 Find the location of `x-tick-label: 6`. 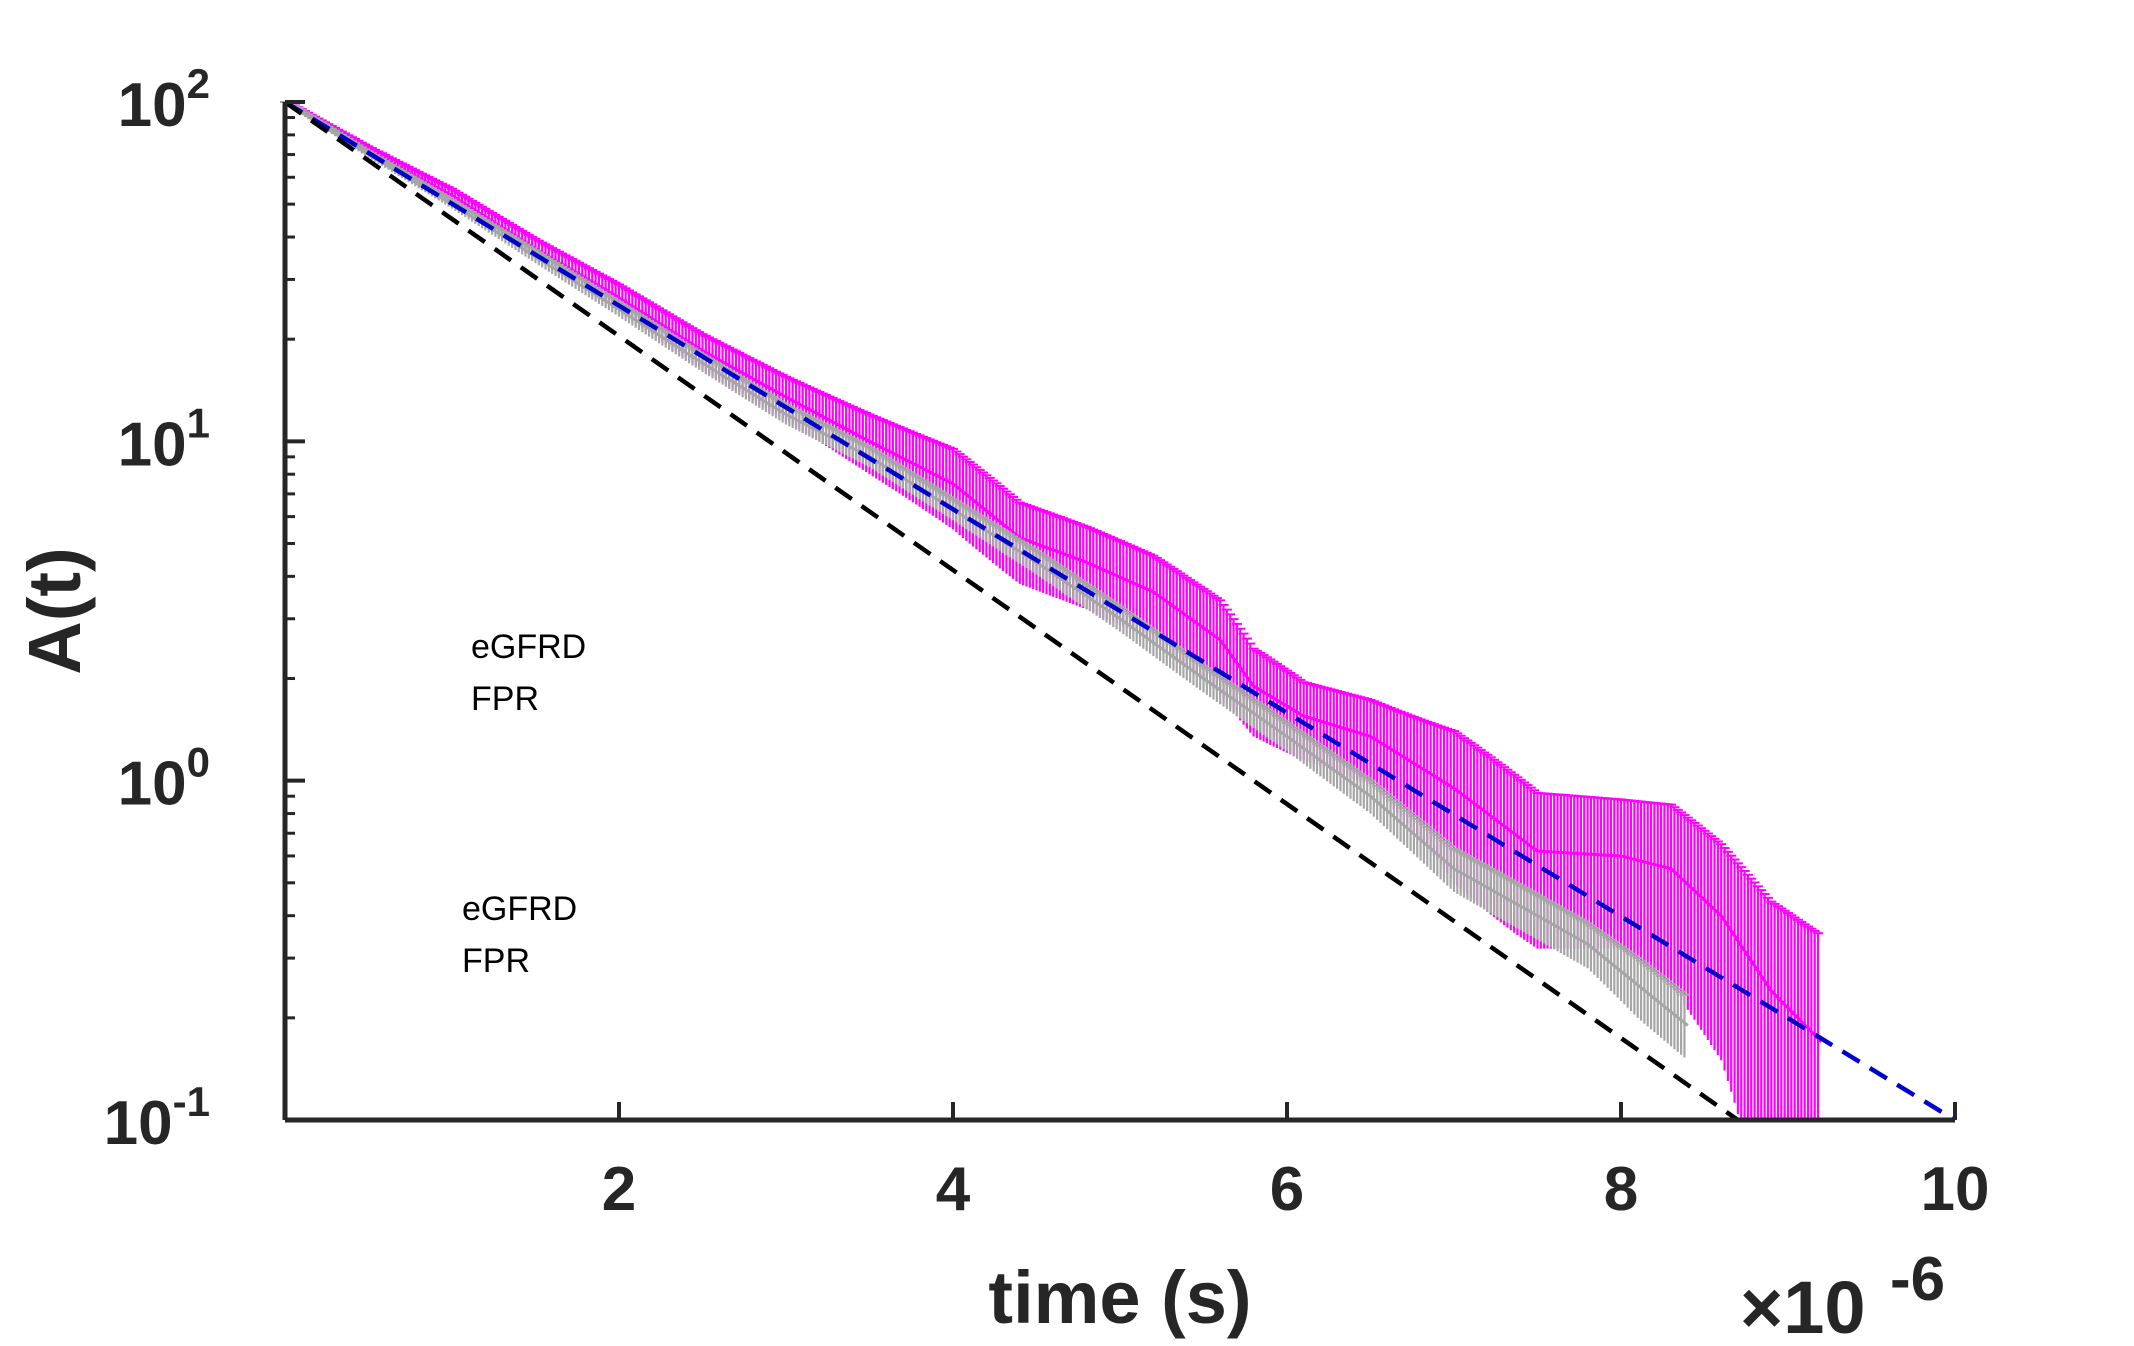

x-tick-label: 6 is located at coordinates (1287, 1189).